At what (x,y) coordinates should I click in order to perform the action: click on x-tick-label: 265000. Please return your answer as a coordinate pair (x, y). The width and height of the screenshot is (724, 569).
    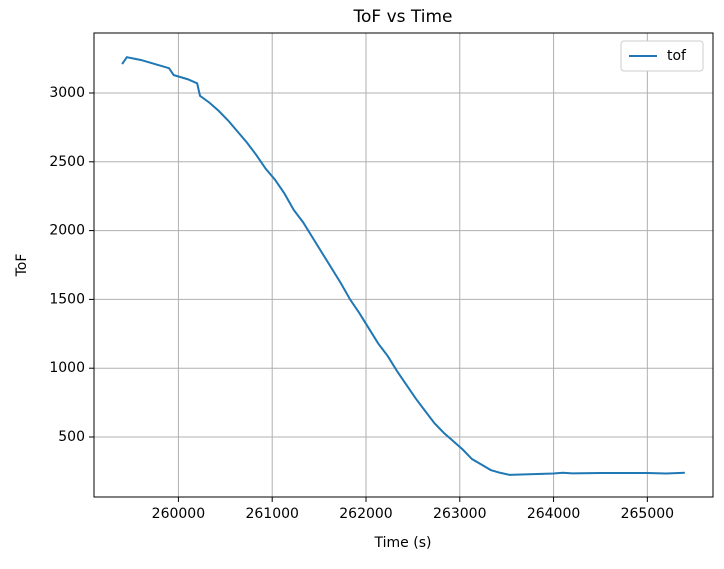
    Looking at the image, I should click on (647, 514).